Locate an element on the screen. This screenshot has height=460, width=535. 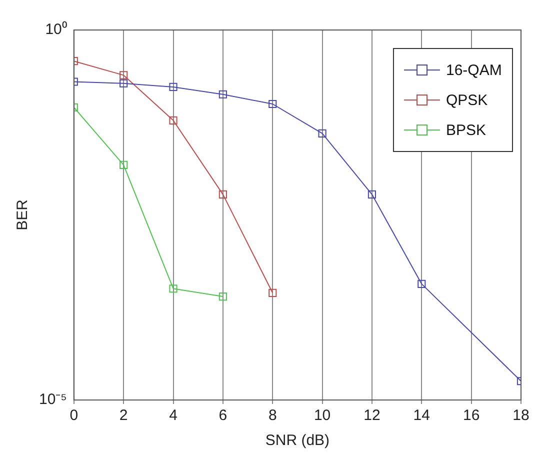
x-tick-label: 8 is located at coordinates (272, 415).